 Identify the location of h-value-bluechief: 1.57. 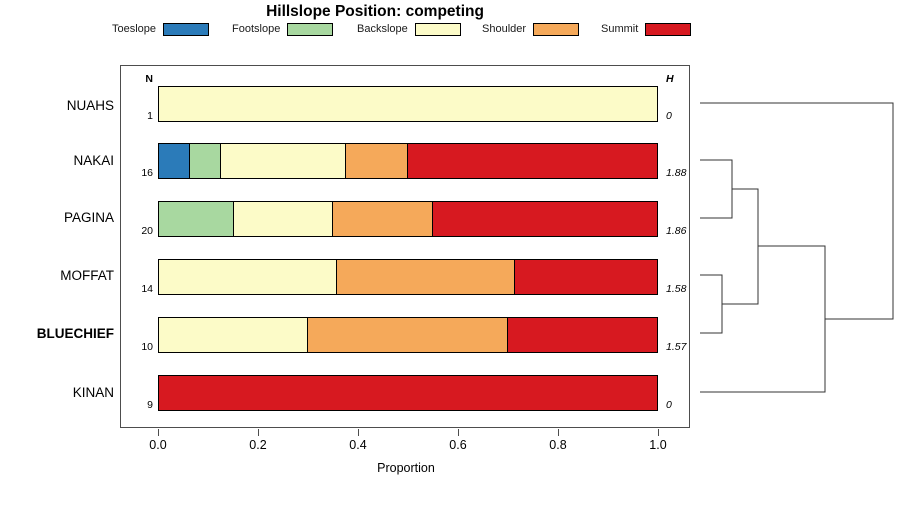
(676, 347).